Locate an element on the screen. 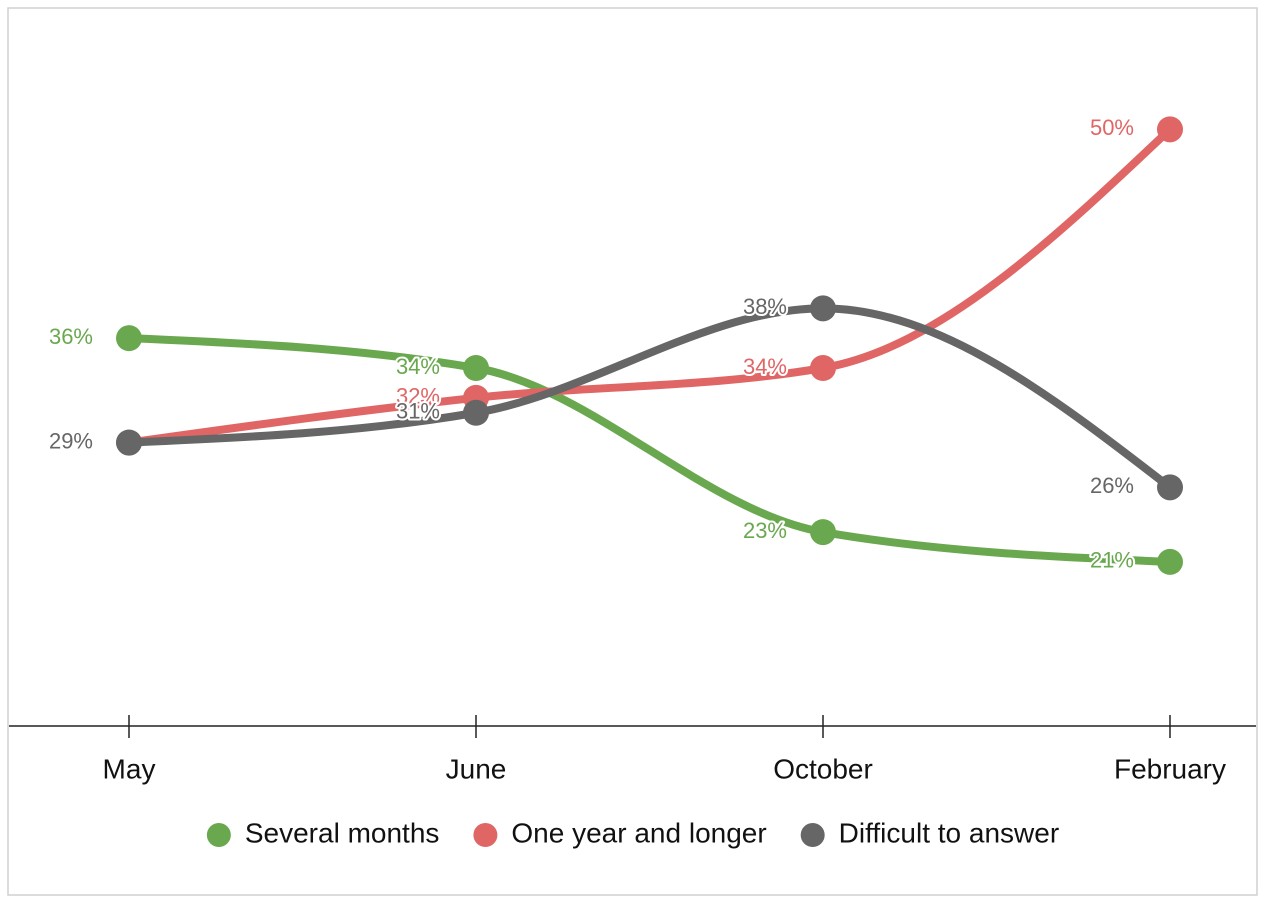 This screenshot has height=906, width=1266. data-label: 31% is located at coordinates (418, 411).